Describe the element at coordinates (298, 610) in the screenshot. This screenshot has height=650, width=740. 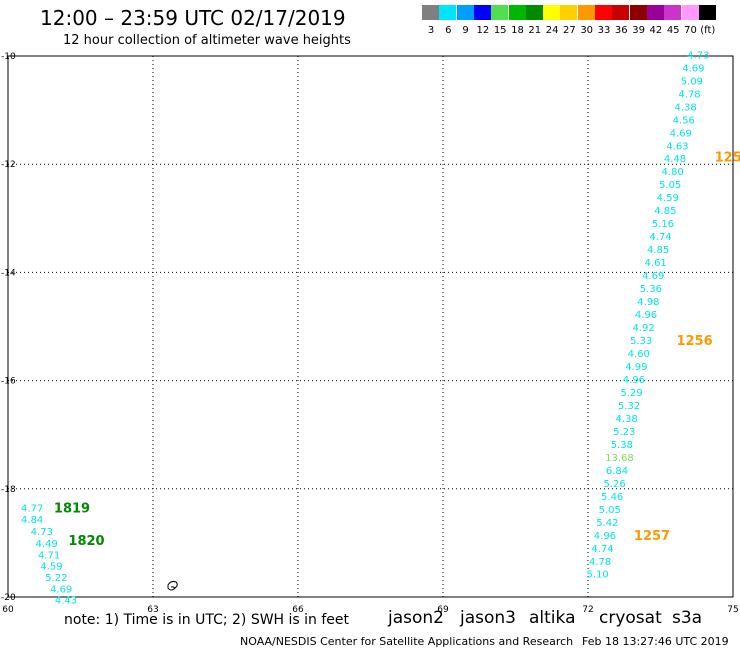
I see `lon-tick-label: 66` at that location.